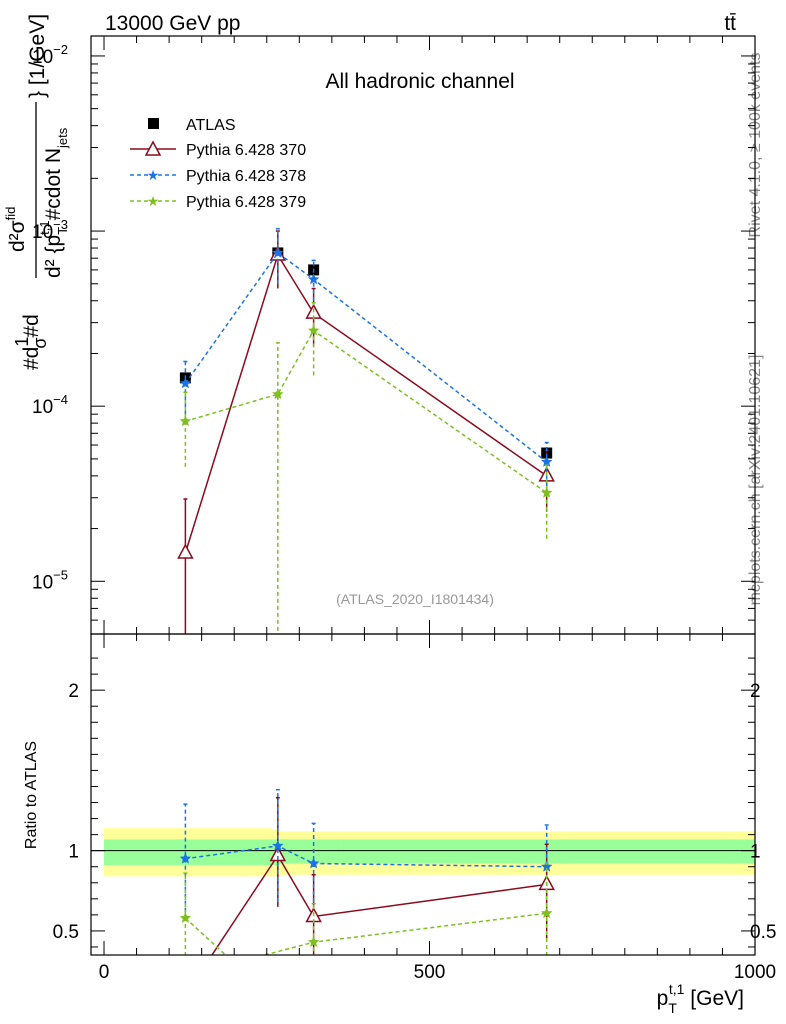 The height and width of the screenshot is (1024, 786). Describe the element at coordinates (379, 904) in the screenshot. I see `ratio-line-p370` at that location.